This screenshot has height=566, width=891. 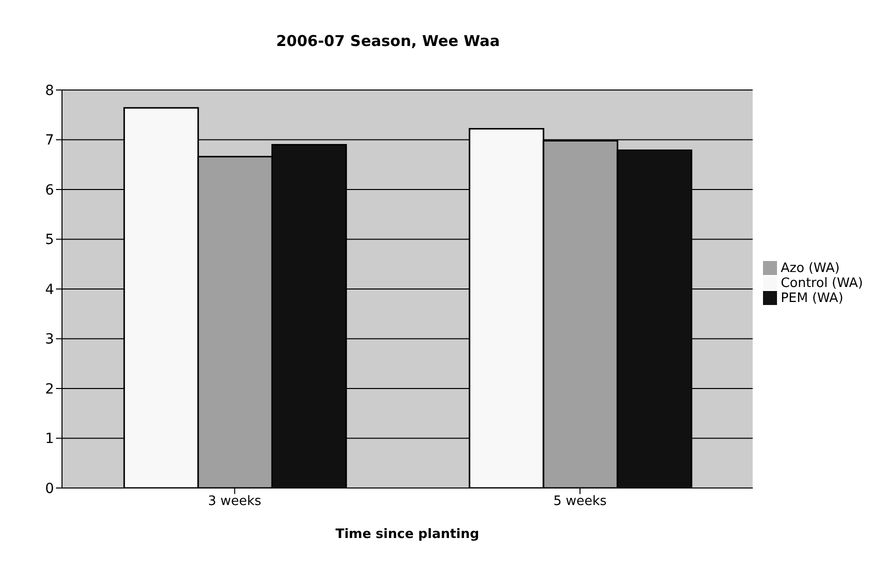 What do you see at coordinates (49, 290) in the screenshot?
I see `y-tick-label: 4` at bounding box center [49, 290].